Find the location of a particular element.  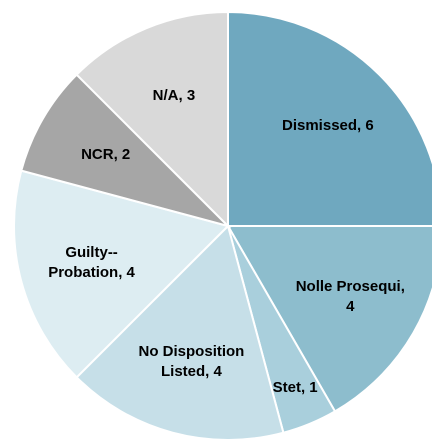

data-label-box: Nolle Prosequi, 4 is located at coordinates (350, 296).